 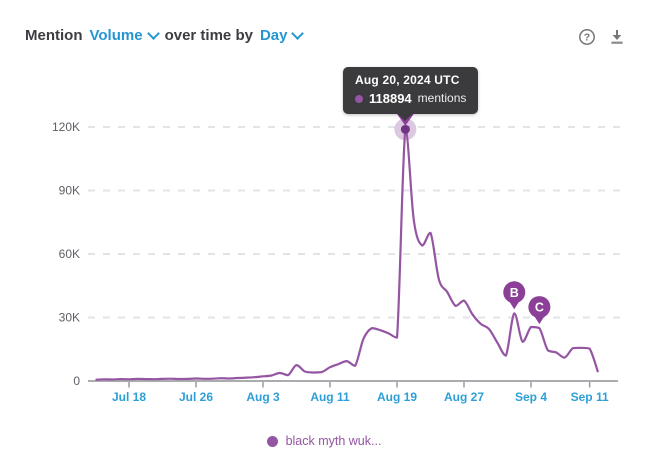 What do you see at coordinates (405, 117) in the screenshot?
I see `tooltip-arrow` at bounding box center [405, 117].